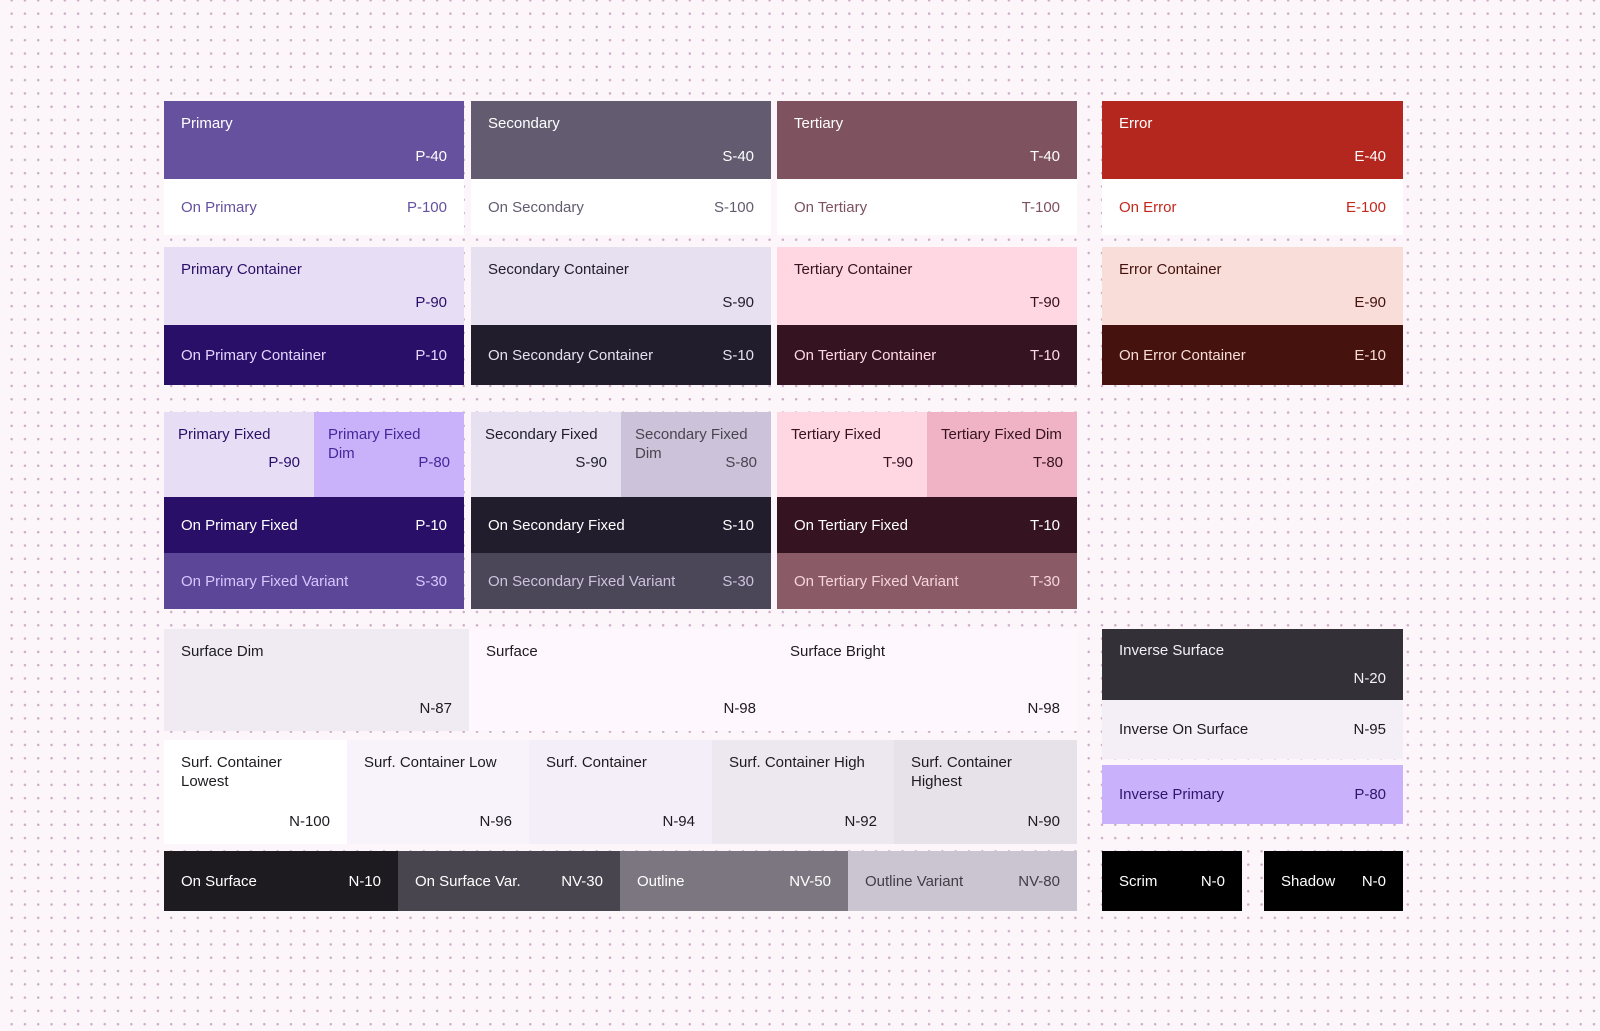 The height and width of the screenshot is (1031, 1600). I want to click on swatch-scrim: Scrim N-0, so click(1172, 881).